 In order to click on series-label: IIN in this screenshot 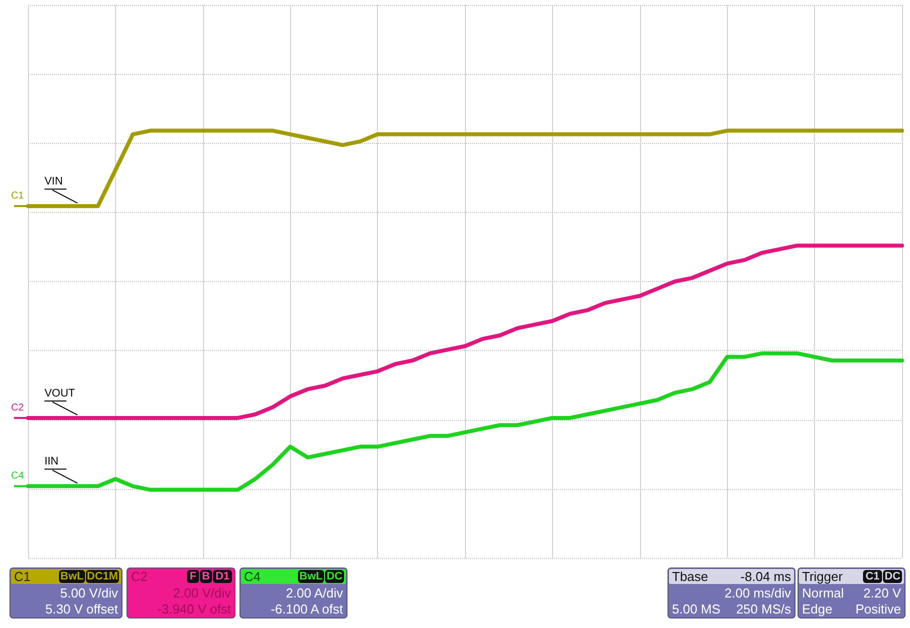, I will do `click(51, 462)`.